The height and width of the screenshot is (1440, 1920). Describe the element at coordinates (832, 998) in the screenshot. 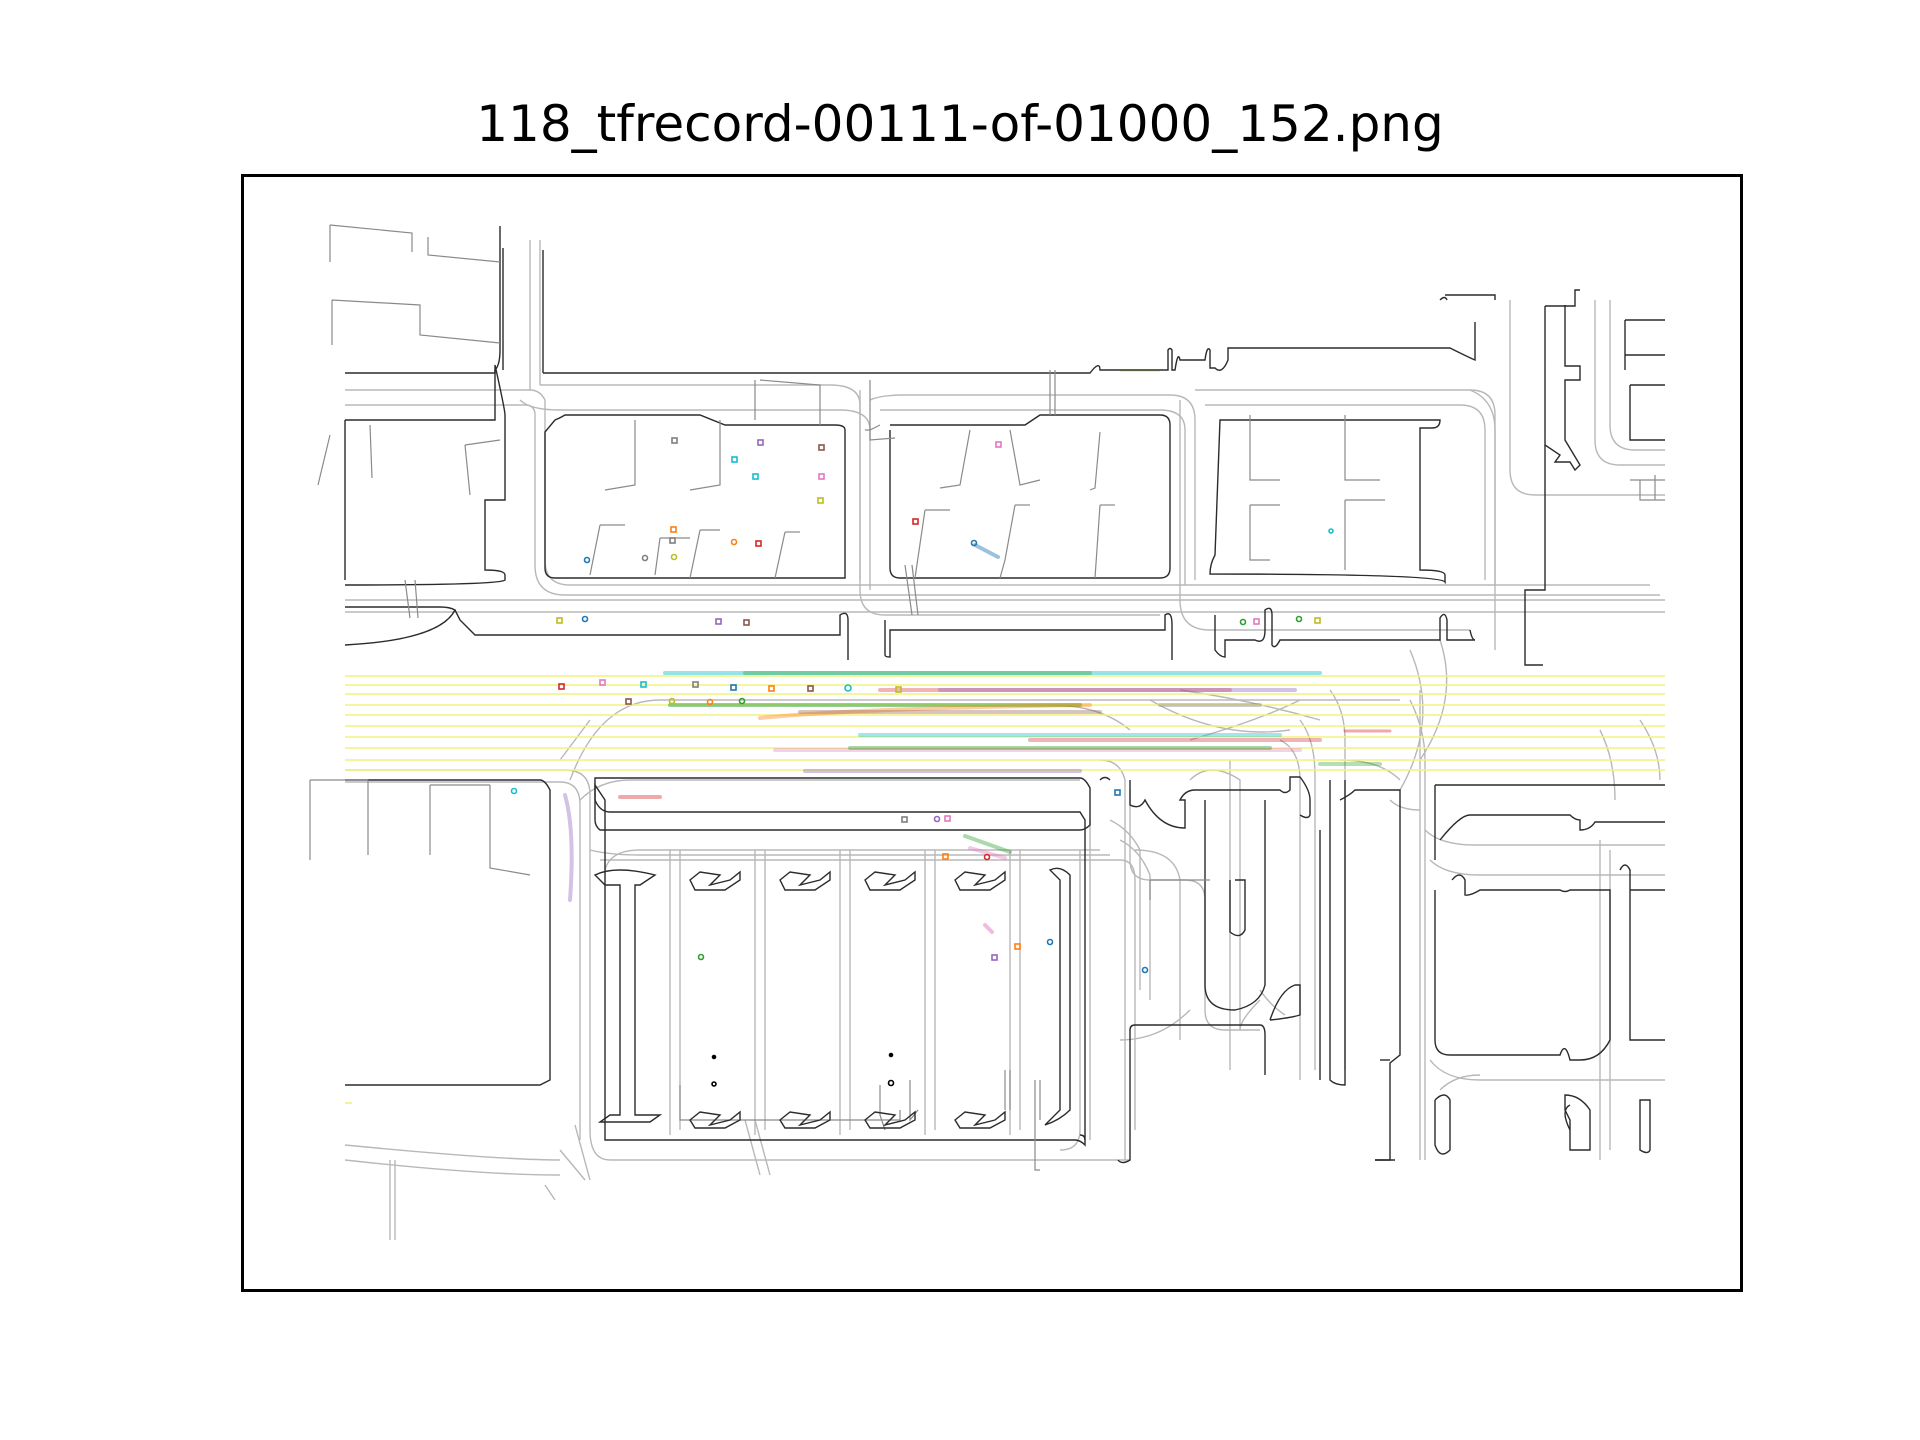

I see `parking-markings` at that location.